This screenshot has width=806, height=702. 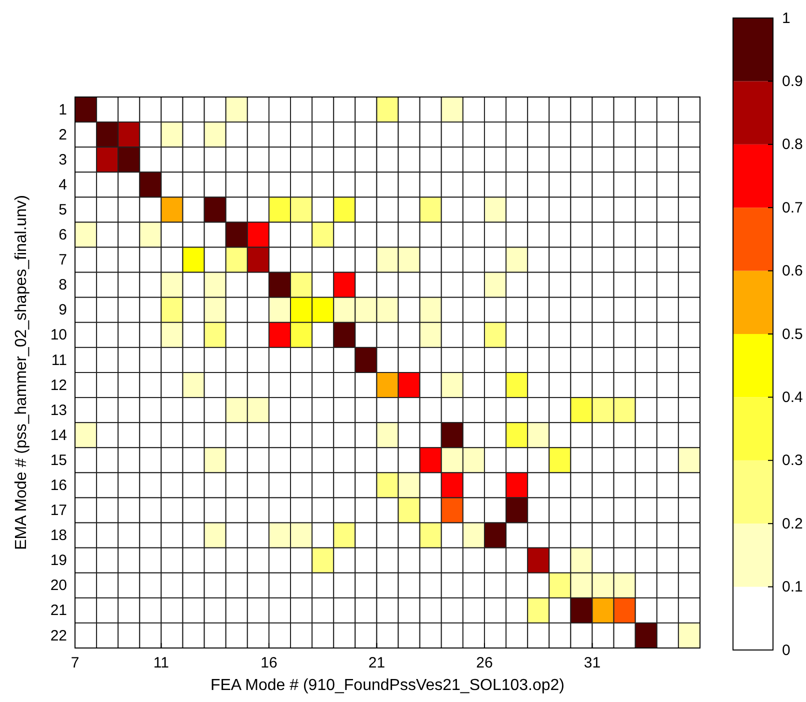 I want to click on color-bar-label: 0.7, so click(x=792, y=207).